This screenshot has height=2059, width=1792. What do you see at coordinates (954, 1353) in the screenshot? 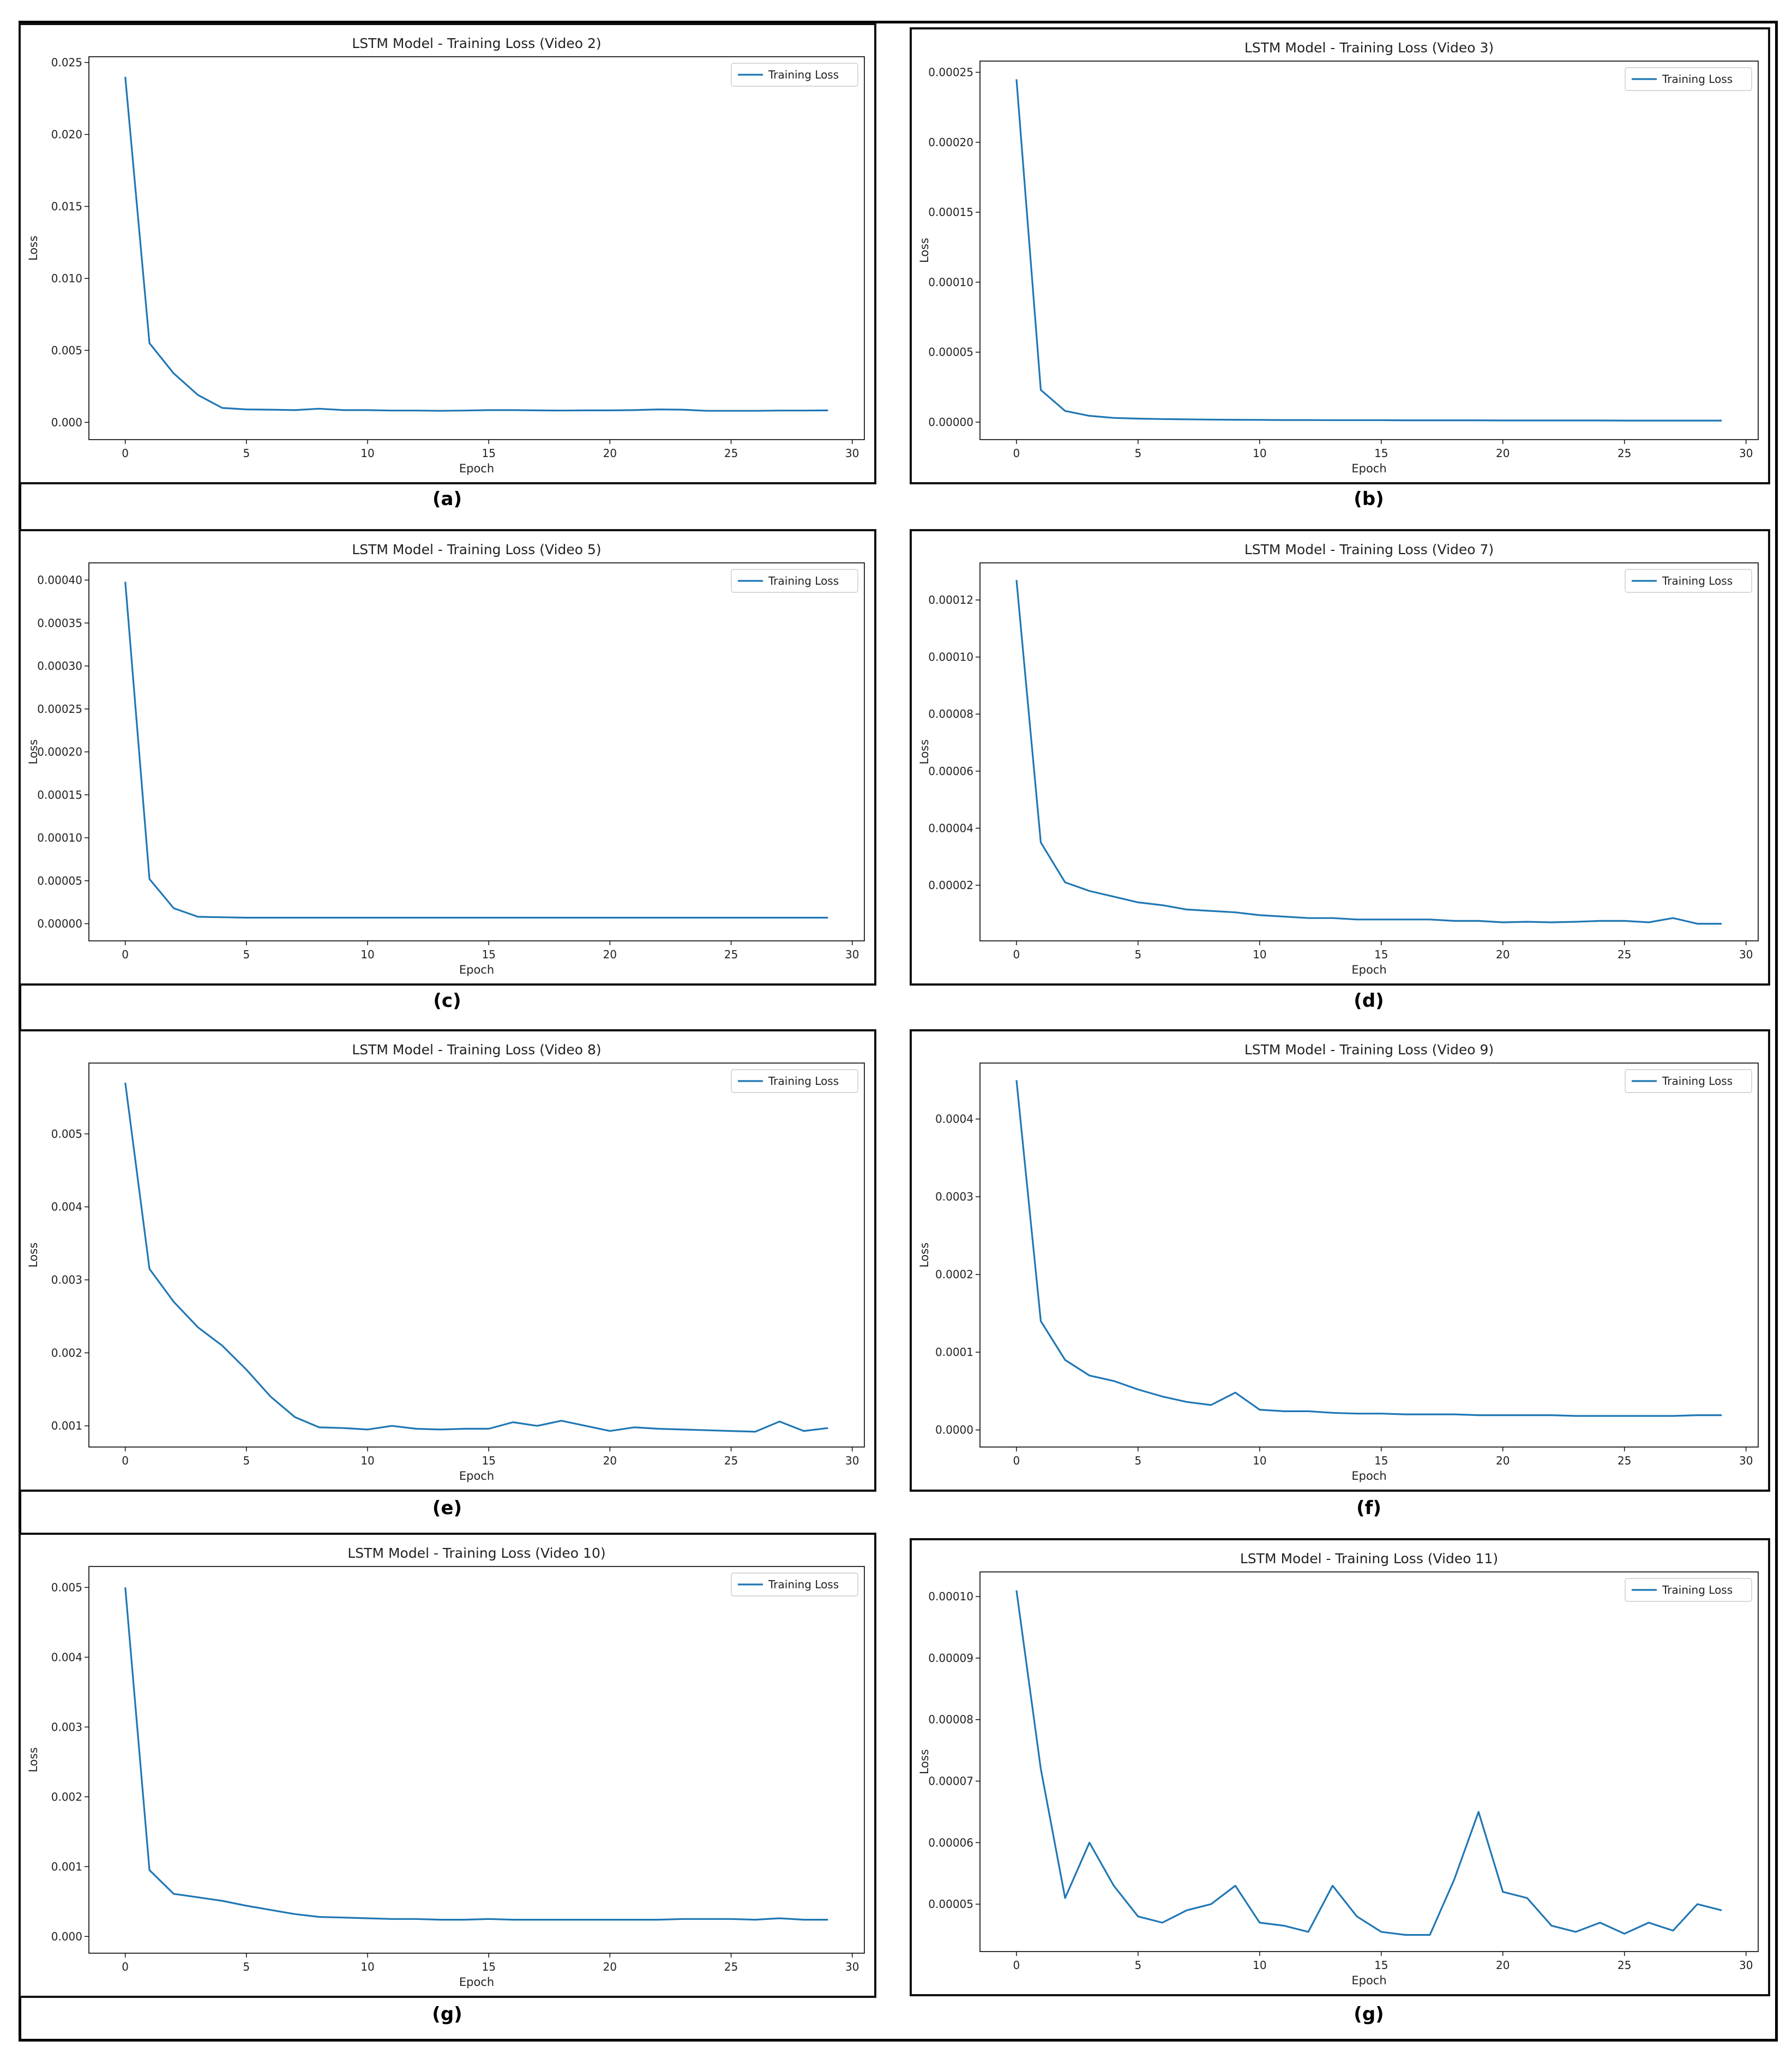
I see `y-tick-label: 0.0001` at bounding box center [954, 1353].